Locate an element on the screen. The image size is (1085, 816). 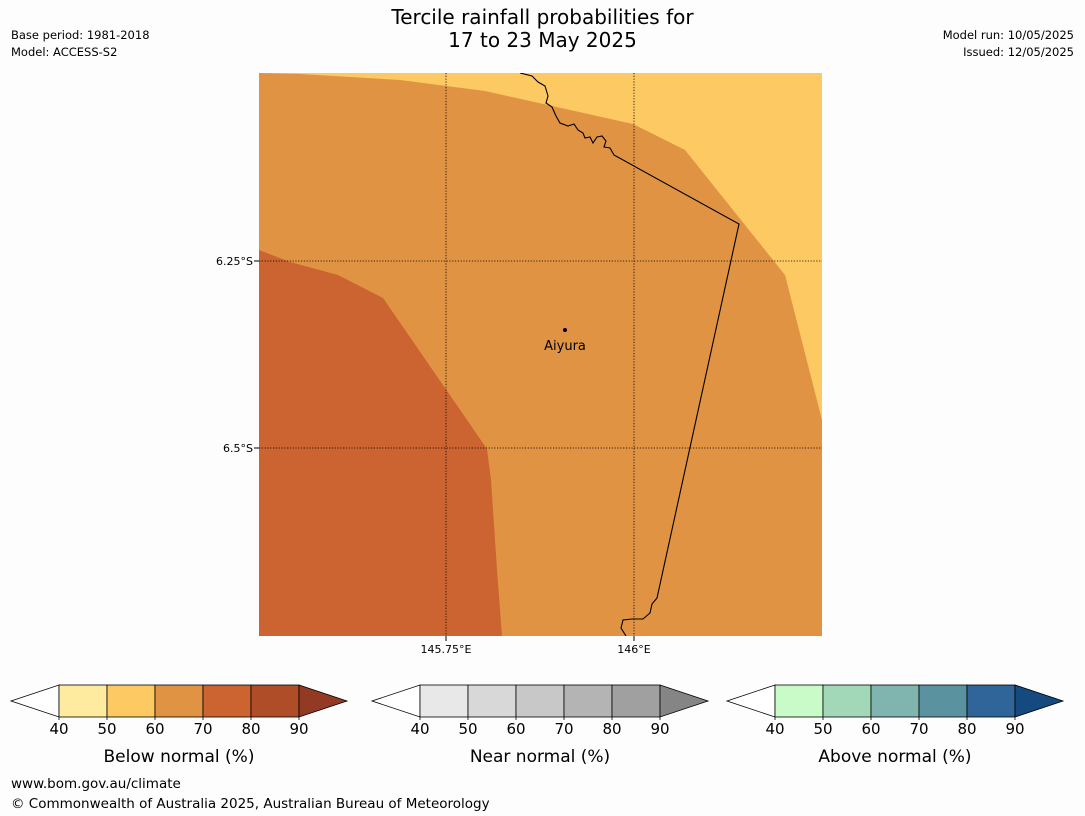
issued-date: Issued: 12/05/2025 is located at coordinates (1018, 52).